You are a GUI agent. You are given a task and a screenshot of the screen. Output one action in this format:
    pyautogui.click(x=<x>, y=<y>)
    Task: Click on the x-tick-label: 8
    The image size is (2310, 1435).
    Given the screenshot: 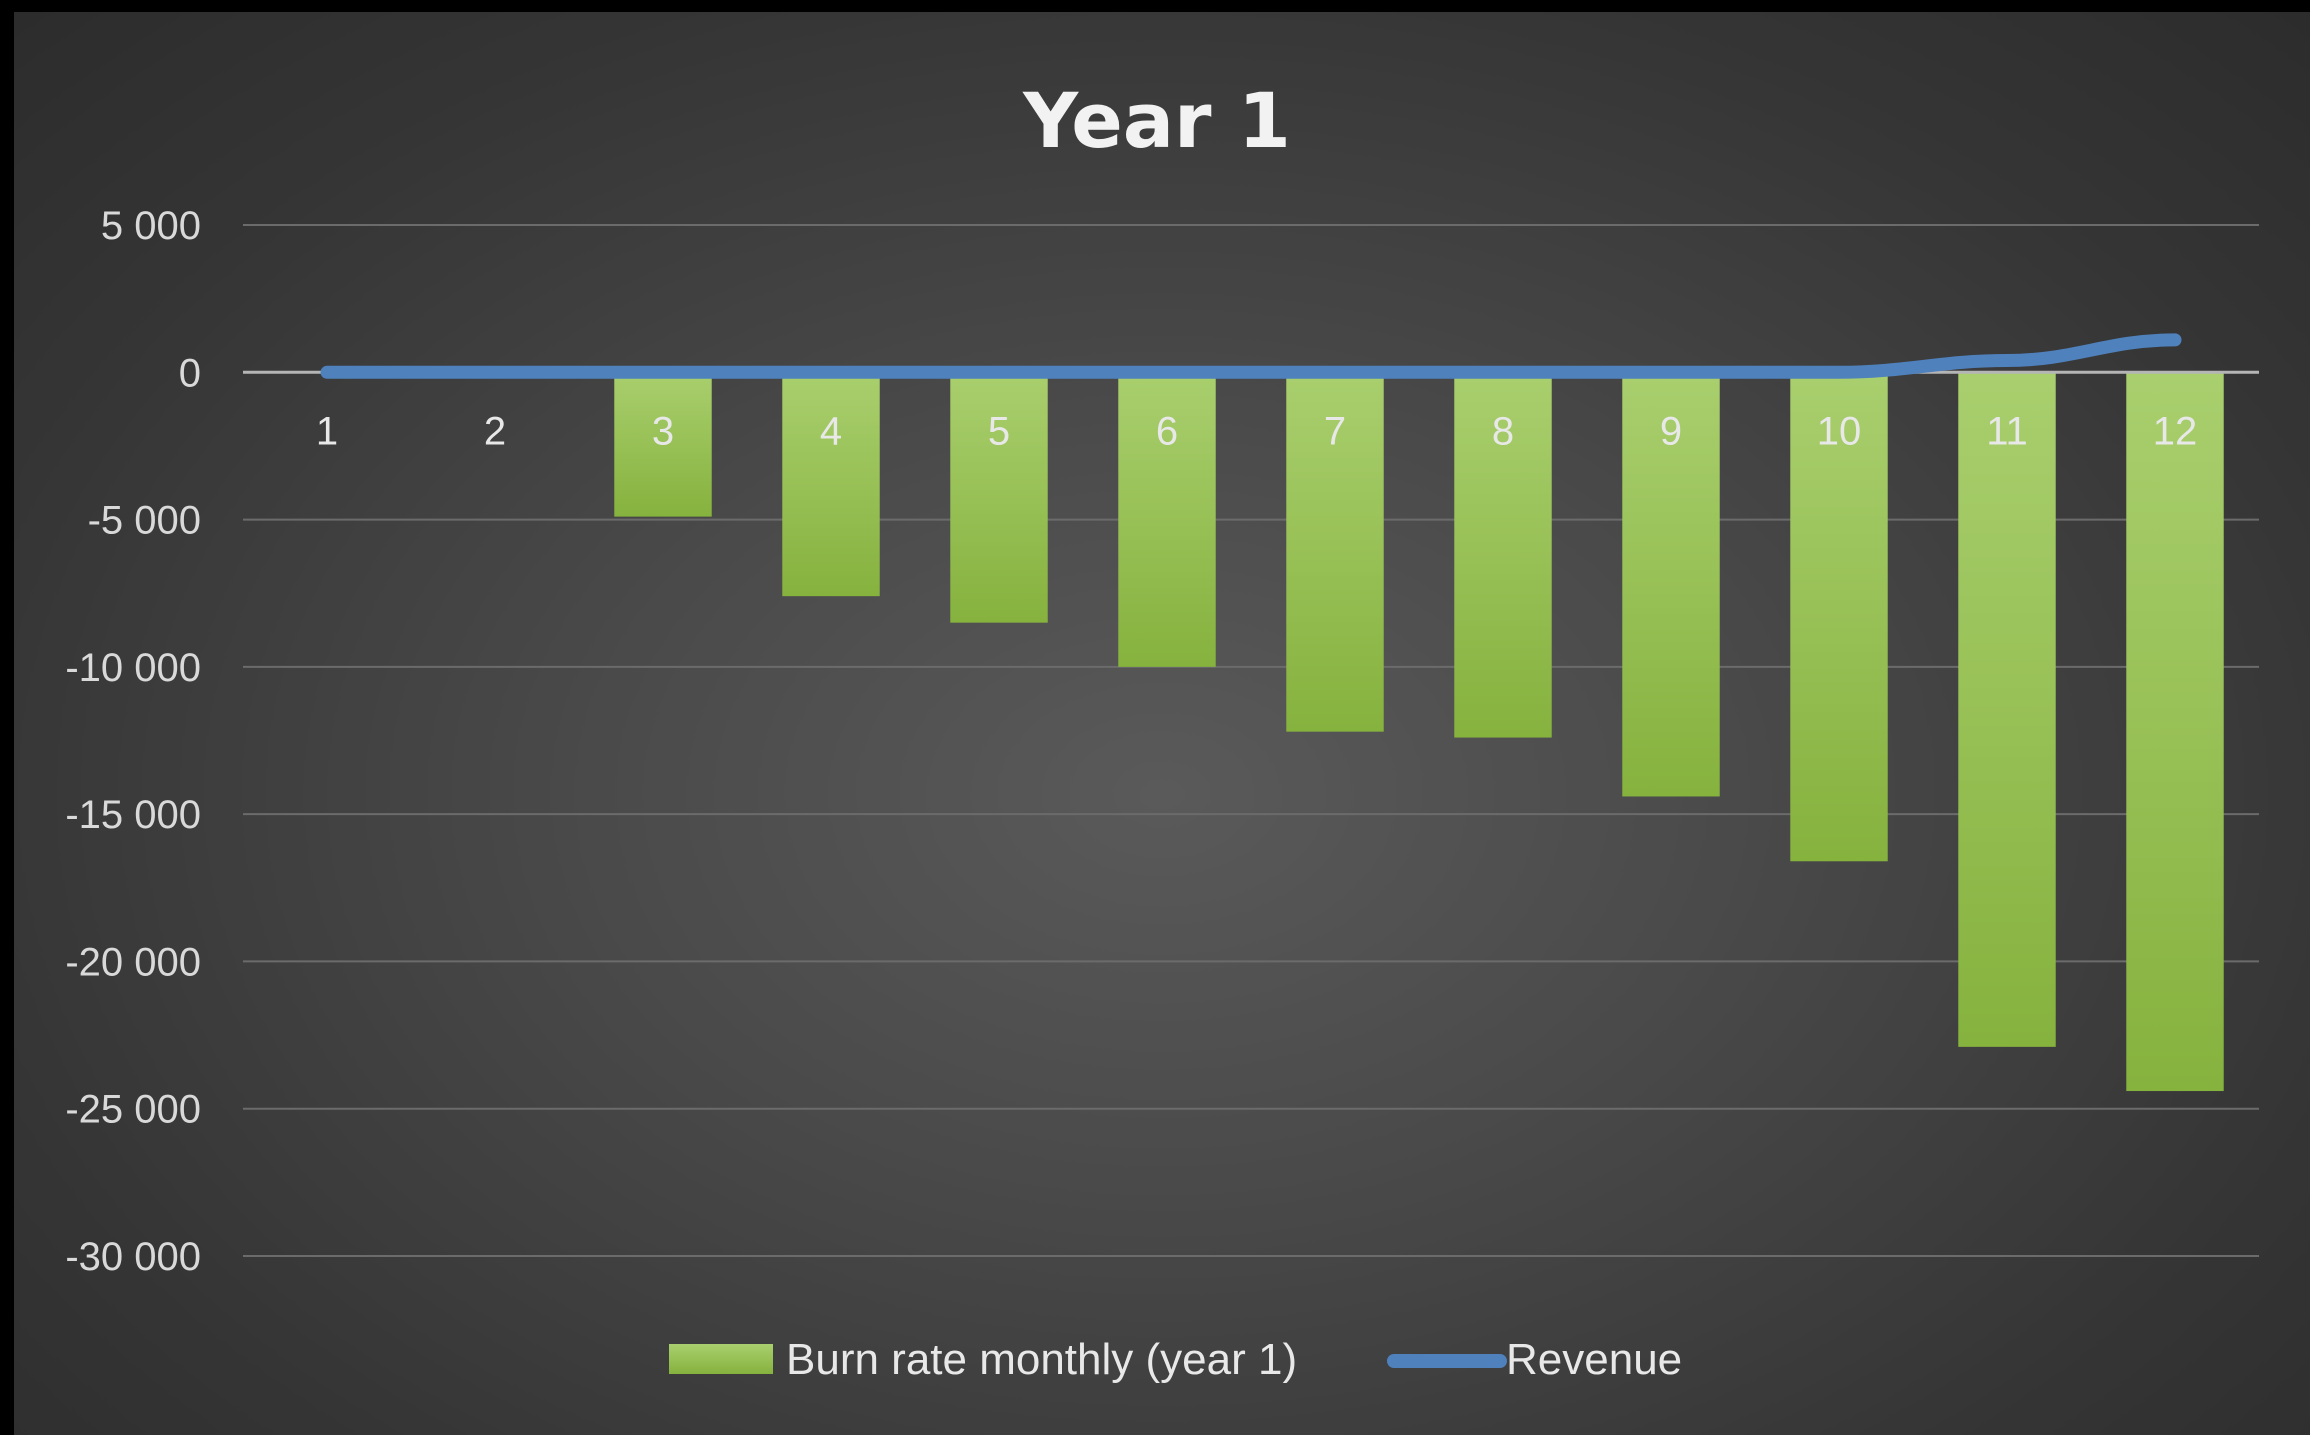 What is the action you would take?
    pyautogui.click(x=1503, y=431)
    